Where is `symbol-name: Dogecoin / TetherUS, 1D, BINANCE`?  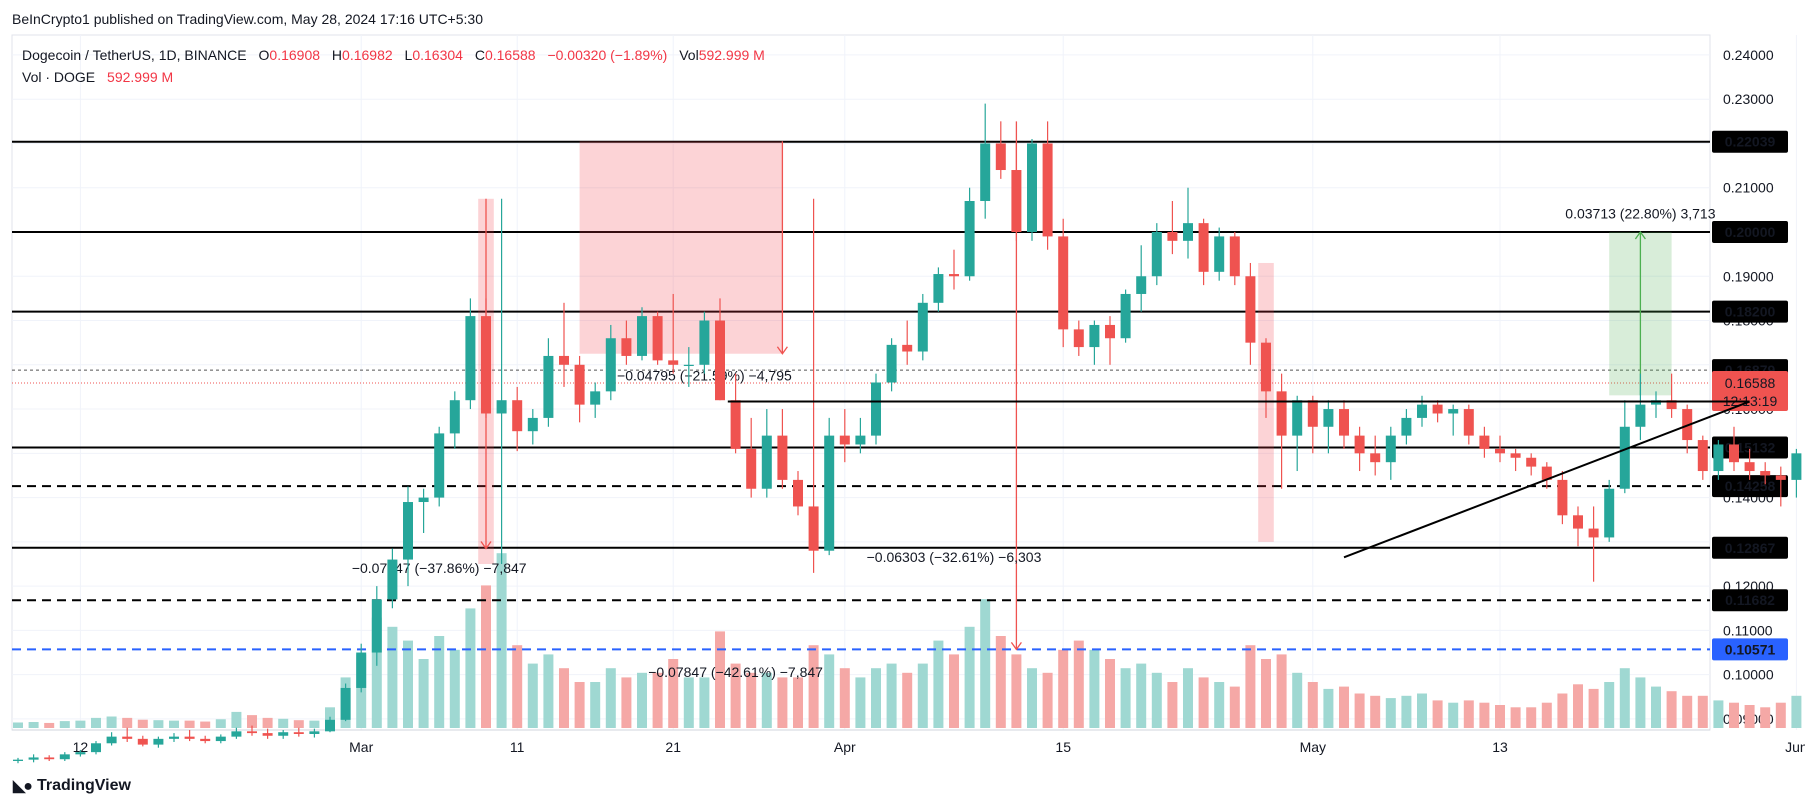 symbol-name: Dogecoin / TetherUS, 1D, BINANCE is located at coordinates (134, 55).